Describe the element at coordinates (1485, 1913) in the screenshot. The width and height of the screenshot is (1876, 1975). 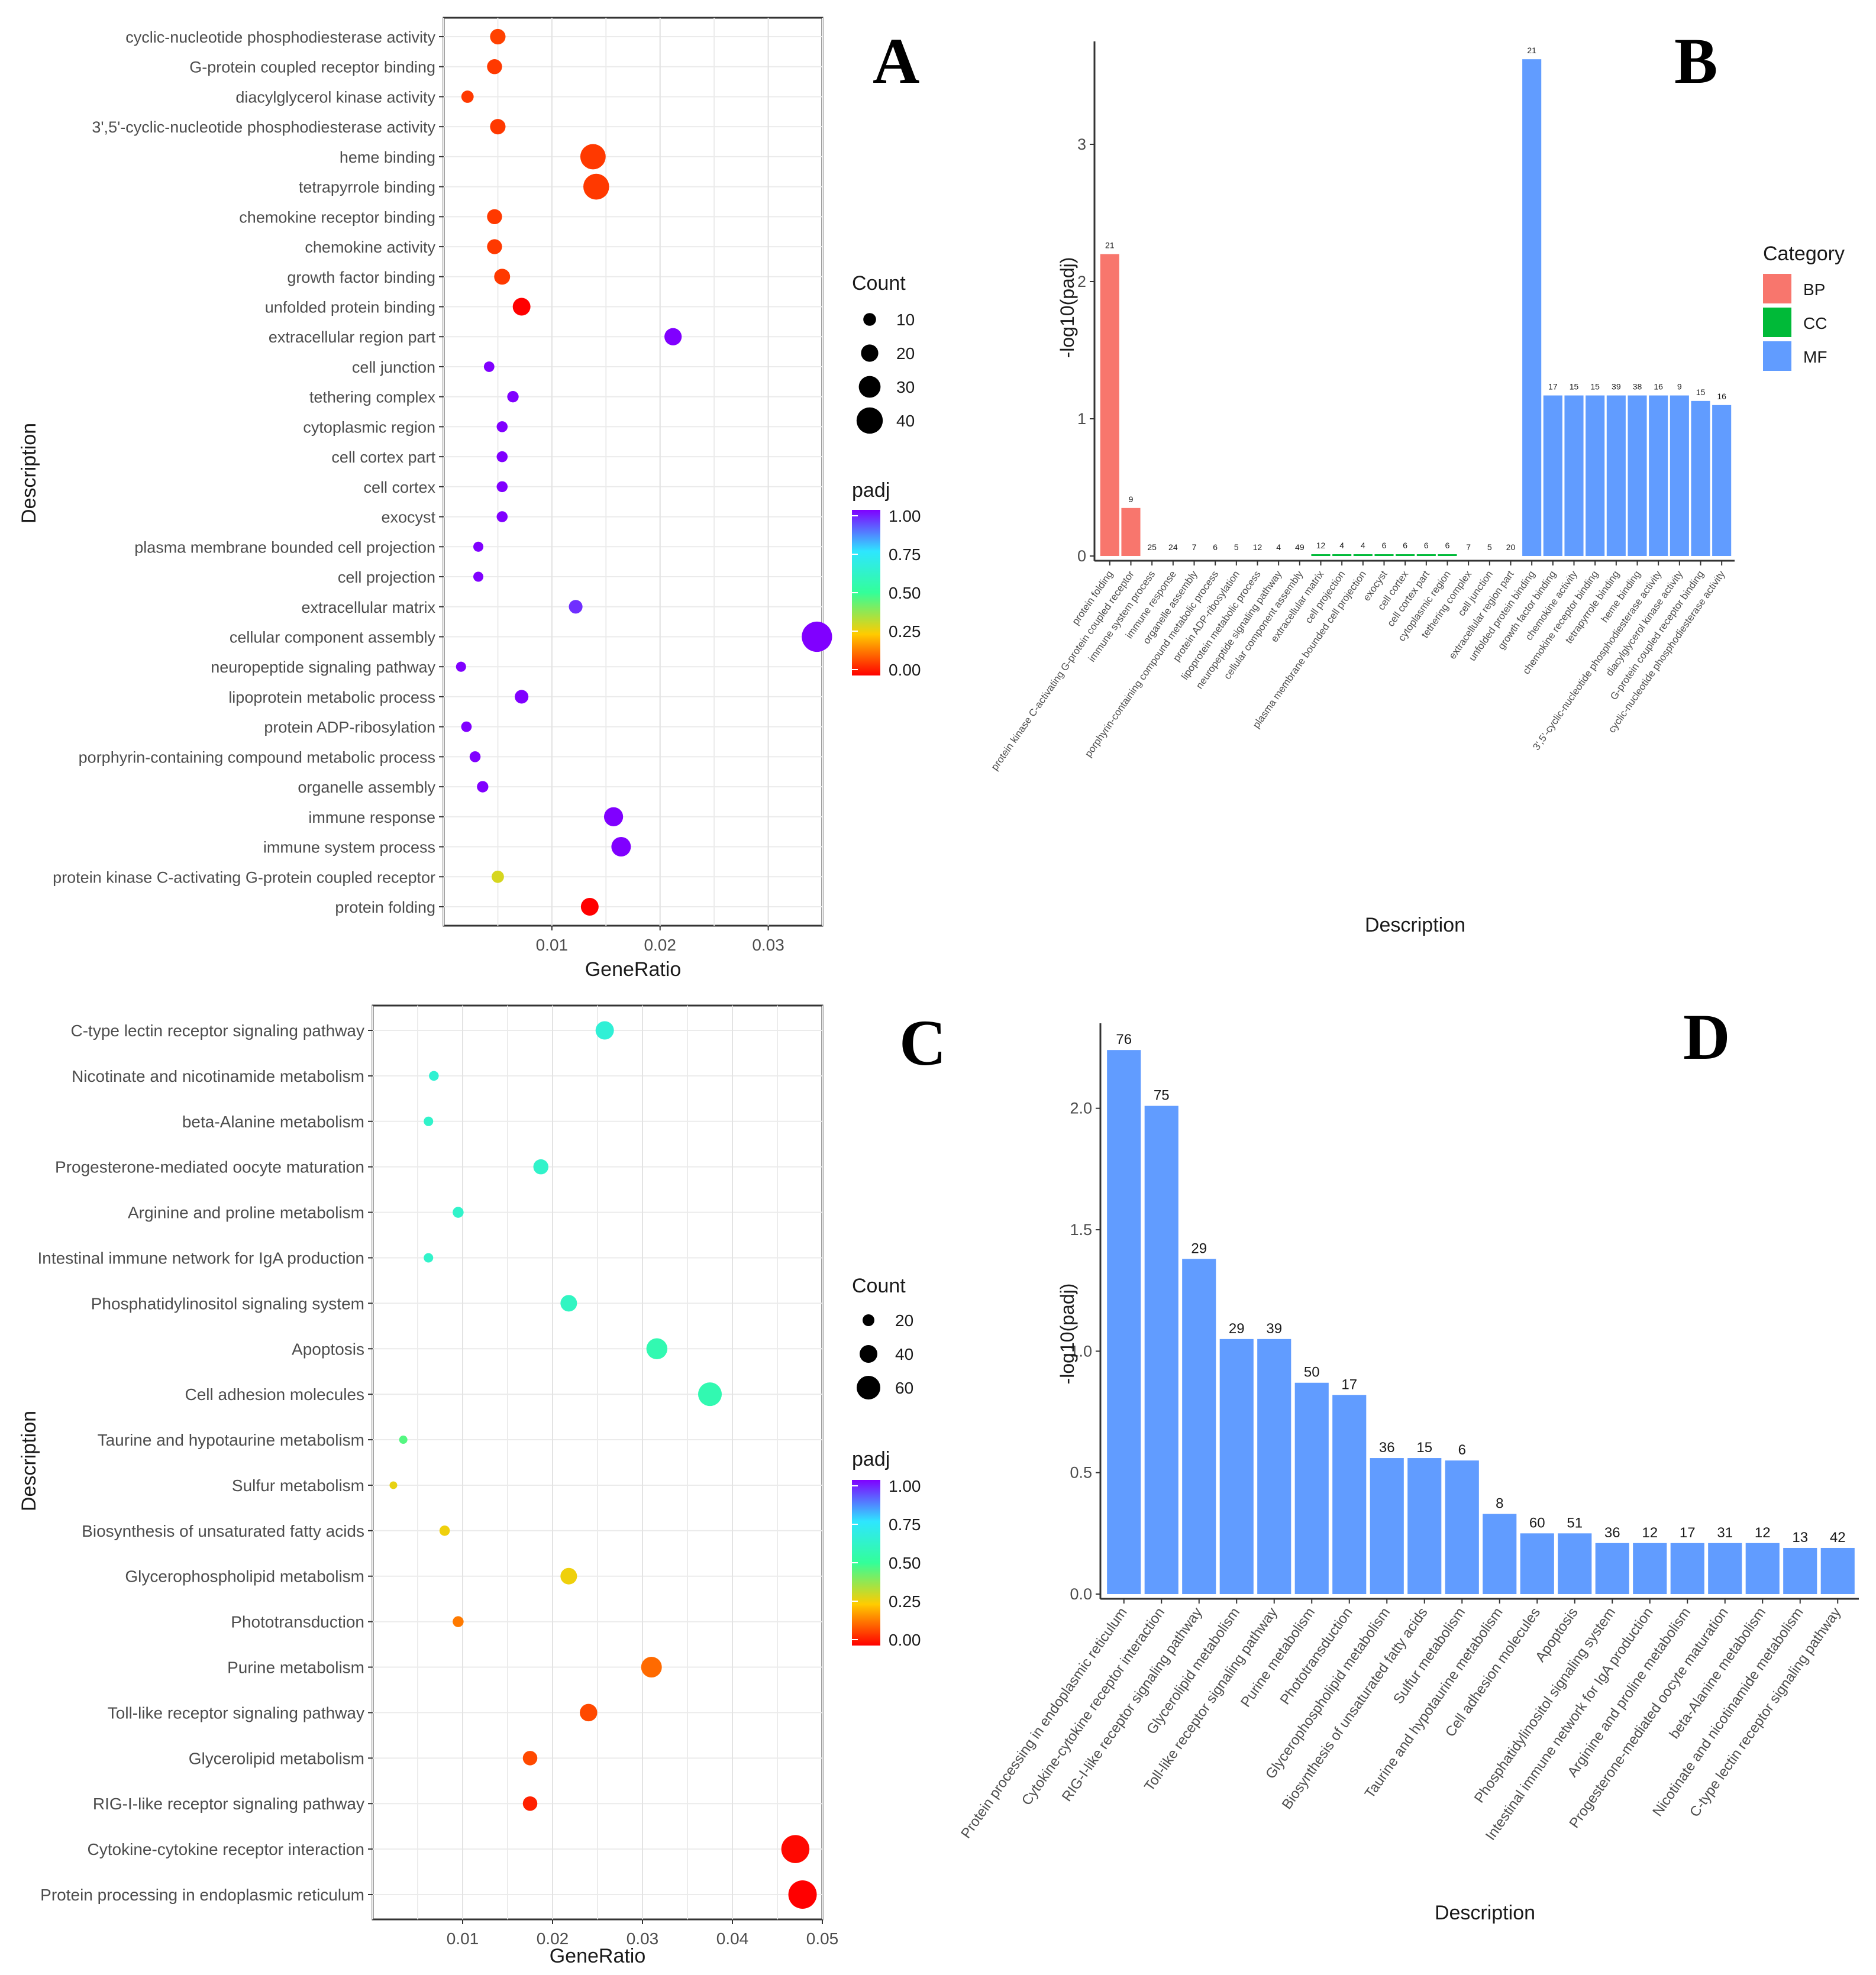
I see `panel-d-x-axis-title: Description` at that location.